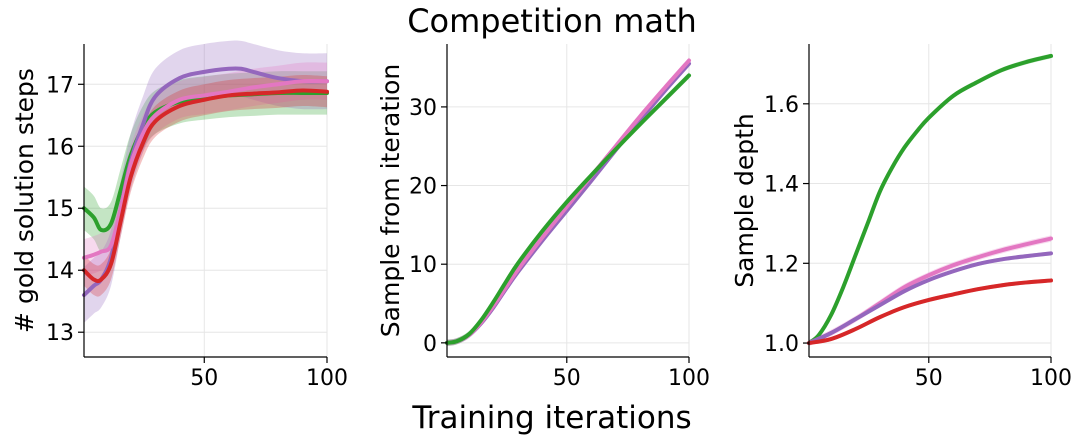 The height and width of the screenshot is (442, 1080). What do you see at coordinates (60, 333) in the screenshot?
I see `y-tick-label: 13` at bounding box center [60, 333].